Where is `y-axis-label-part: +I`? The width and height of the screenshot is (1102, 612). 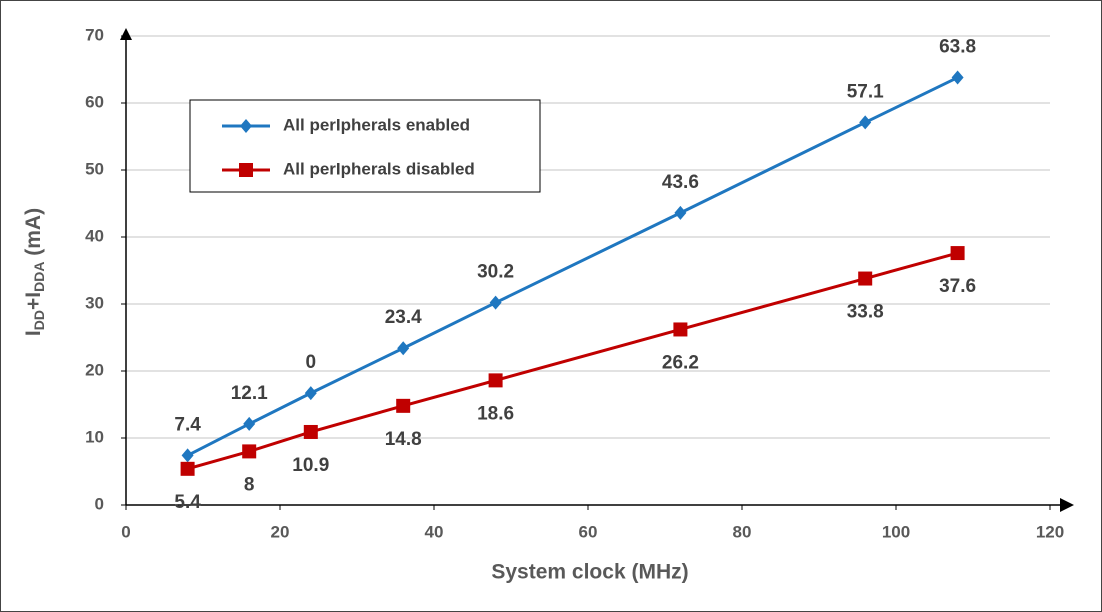 y-axis-label-part: +I is located at coordinates (33, 301).